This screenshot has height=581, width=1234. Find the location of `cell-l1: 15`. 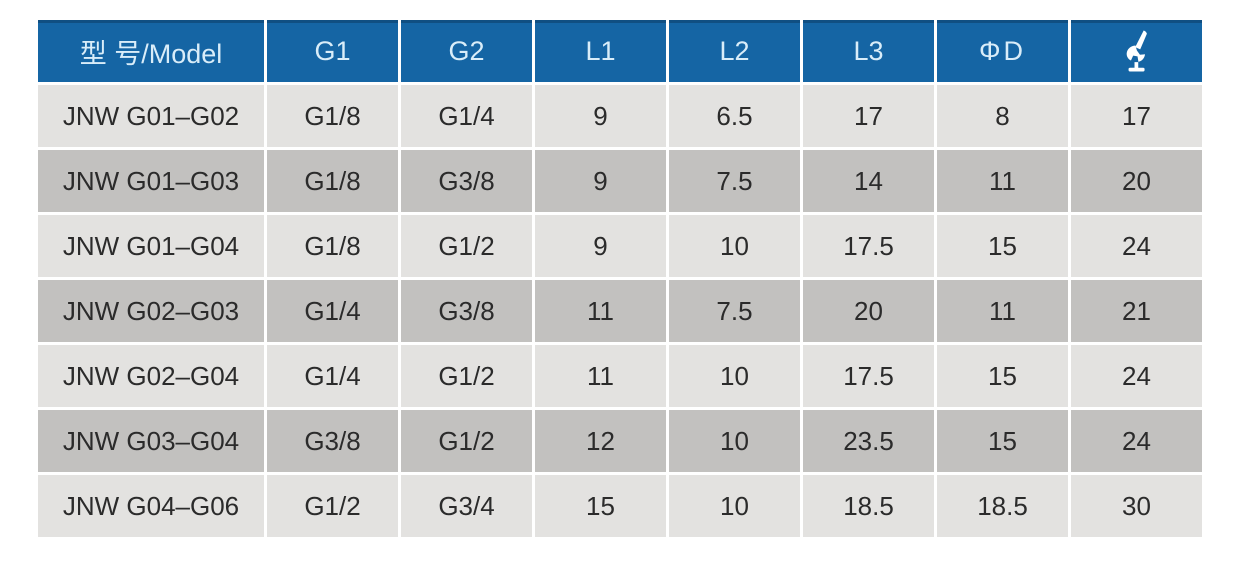

cell-l1: 15 is located at coordinates (600, 506).